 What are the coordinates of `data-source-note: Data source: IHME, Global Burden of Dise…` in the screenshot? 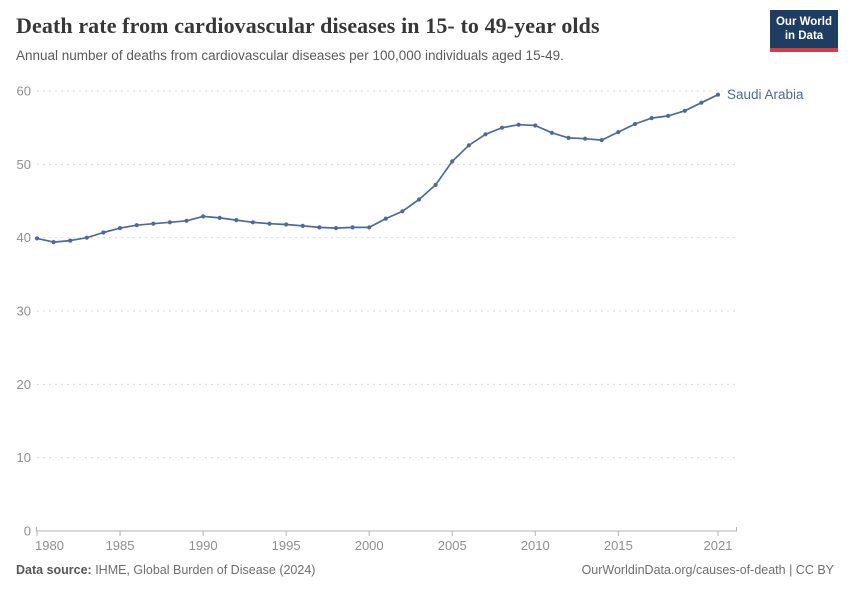 It's located at (165, 570).